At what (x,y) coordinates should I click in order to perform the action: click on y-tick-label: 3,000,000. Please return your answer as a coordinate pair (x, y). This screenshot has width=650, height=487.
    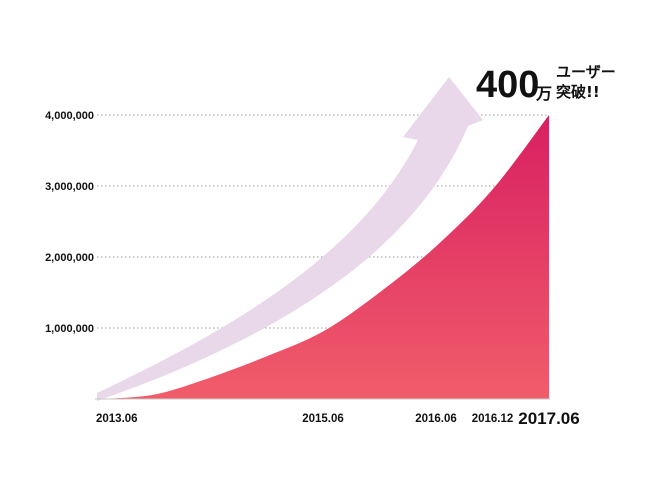
    Looking at the image, I should click on (69, 187).